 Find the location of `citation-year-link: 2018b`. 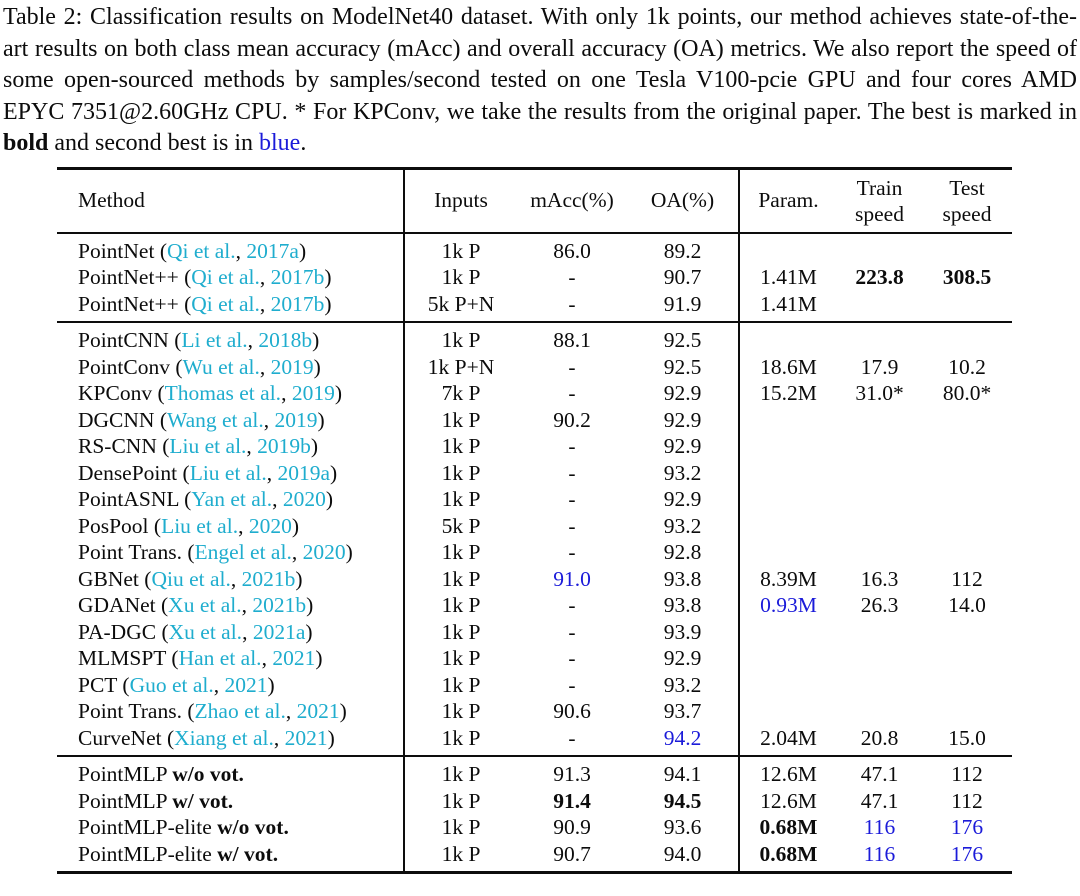

citation-year-link: 2018b is located at coordinates (285, 340).